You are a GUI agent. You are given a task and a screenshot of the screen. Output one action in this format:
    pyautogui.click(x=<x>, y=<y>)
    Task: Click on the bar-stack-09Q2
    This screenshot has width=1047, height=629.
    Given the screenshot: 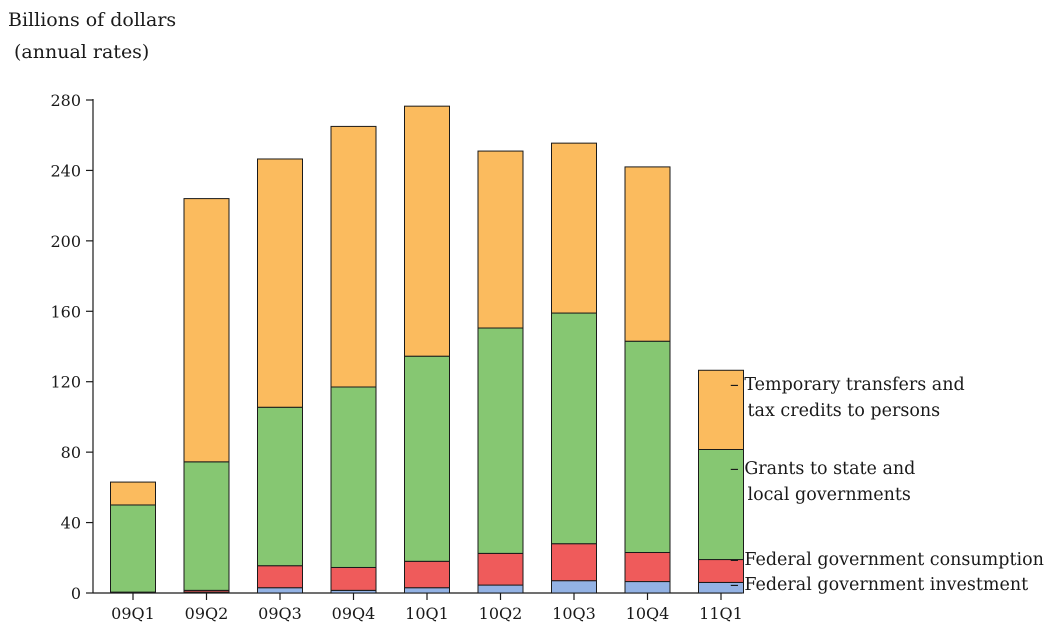 What is the action you would take?
    pyautogui.click(x=206, y=396)
    